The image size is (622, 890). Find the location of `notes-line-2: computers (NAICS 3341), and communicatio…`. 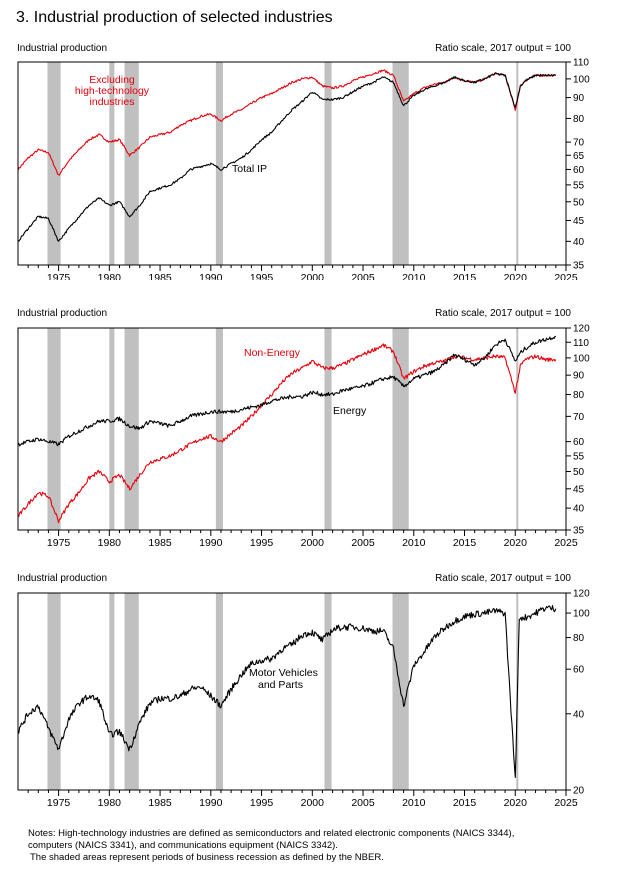

notes-line-2: computers (NAICS 3341), and communicatio… is located at coordinates (183, 845).